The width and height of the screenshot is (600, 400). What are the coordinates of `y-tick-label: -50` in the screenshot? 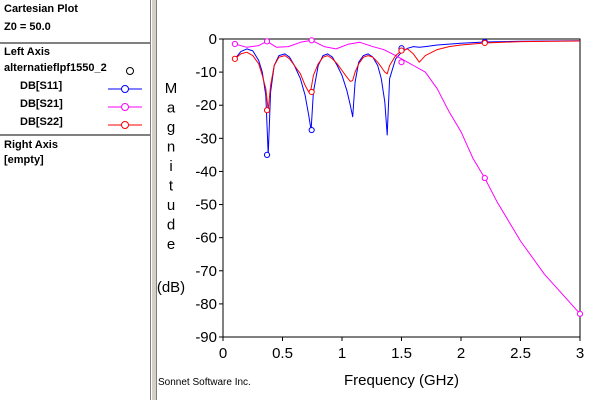 It's located at (206, 205).